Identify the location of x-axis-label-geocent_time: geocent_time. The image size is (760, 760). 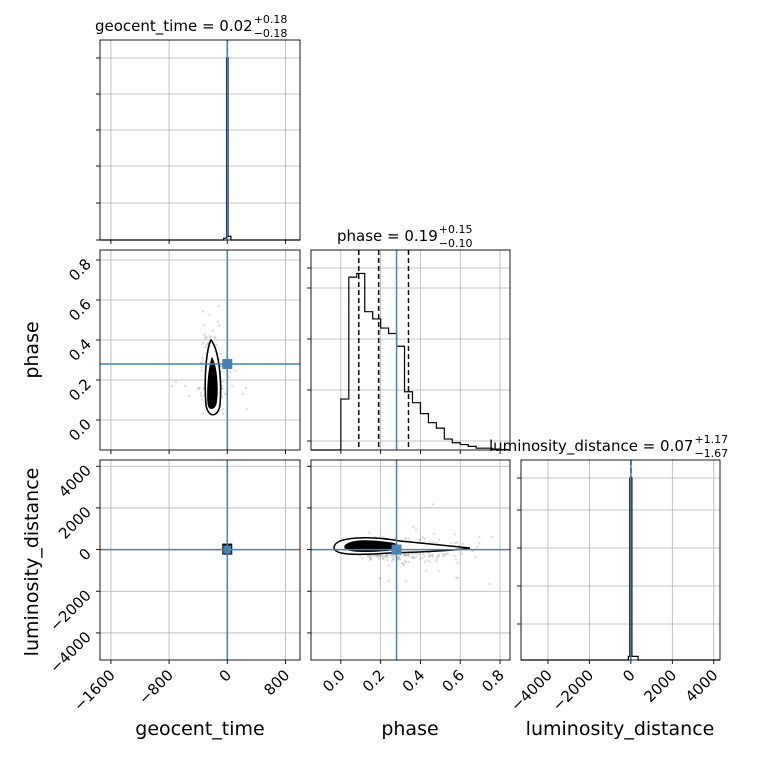
(199, 729).